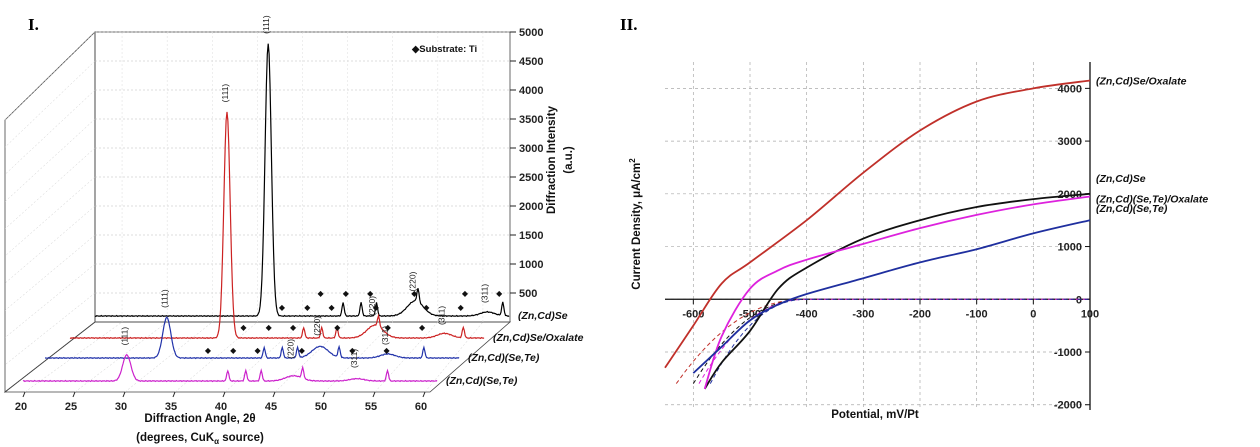 This screenshot has width=1260, height=447. Describe the element at coordinates (241, 438) in the screenshot. I see `xlabel-source-end: source)` at that location.